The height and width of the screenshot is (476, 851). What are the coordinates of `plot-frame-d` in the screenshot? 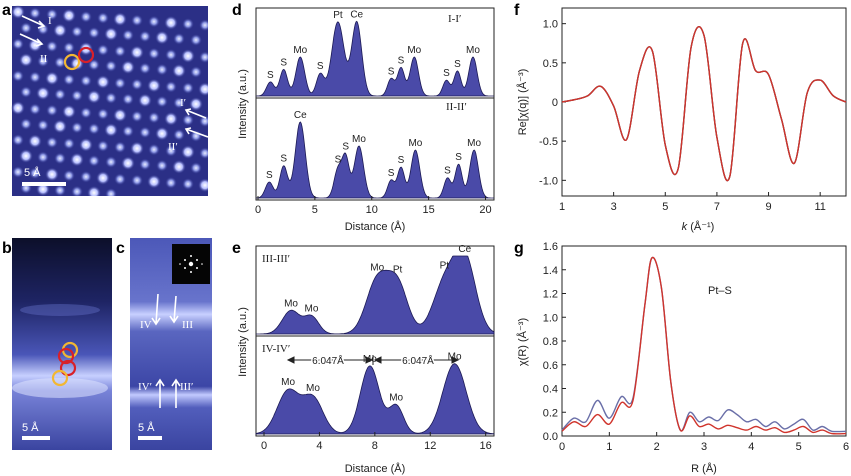 It's located at (375, 104).